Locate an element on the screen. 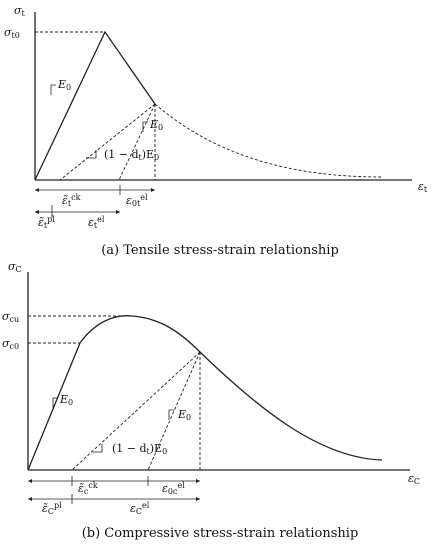 This screenshot has height=546, width=441. y-axis-label: σC is located at coordinates (15, 267).